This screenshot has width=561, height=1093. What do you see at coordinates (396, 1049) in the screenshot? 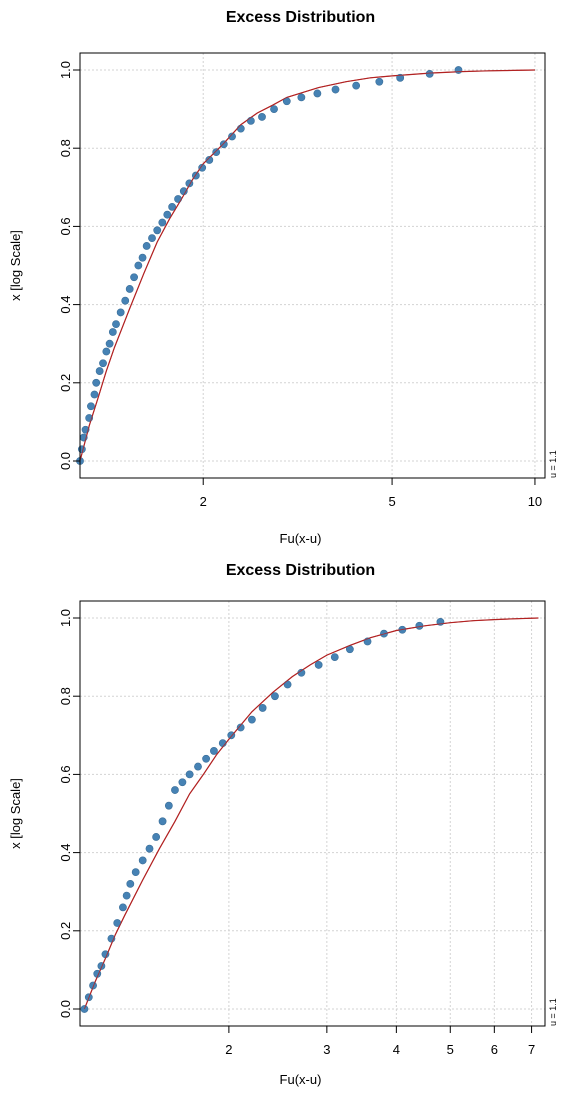
I see `x-tick-label: 4` at bounding box center [396, 1049].